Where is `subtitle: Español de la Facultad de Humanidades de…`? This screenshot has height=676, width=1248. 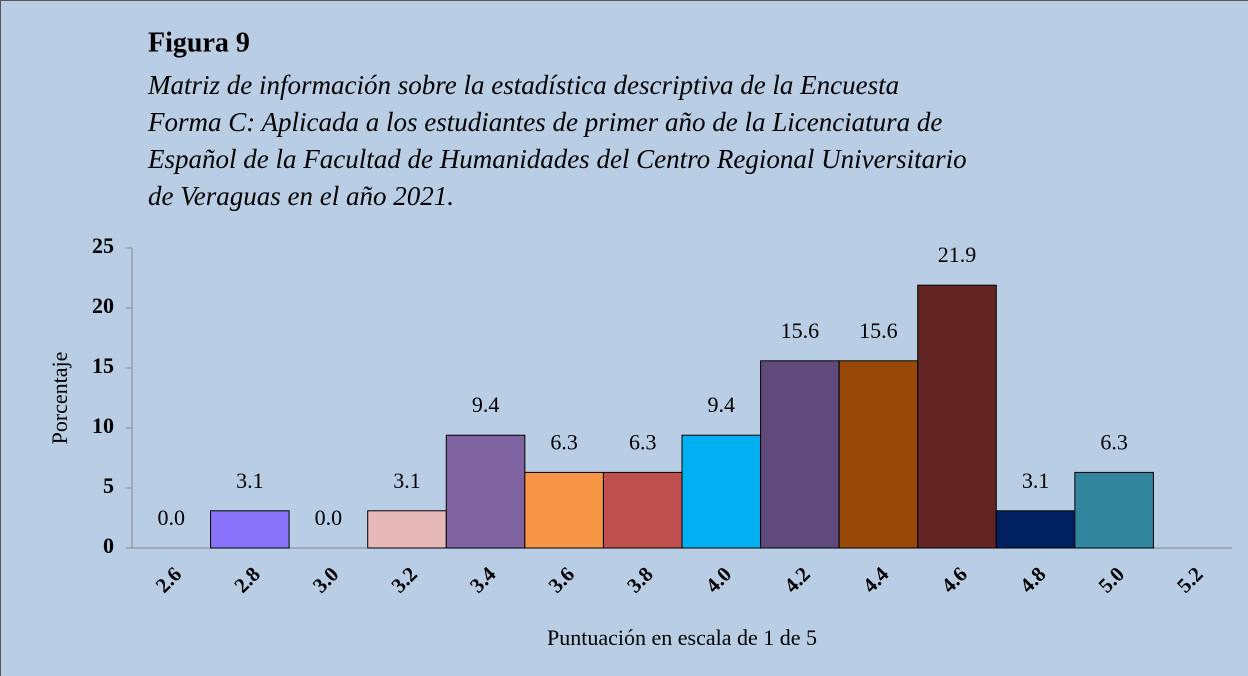 subtitle: Español de la Facultad de Humanidades de… is located at coordinates (557, 159).